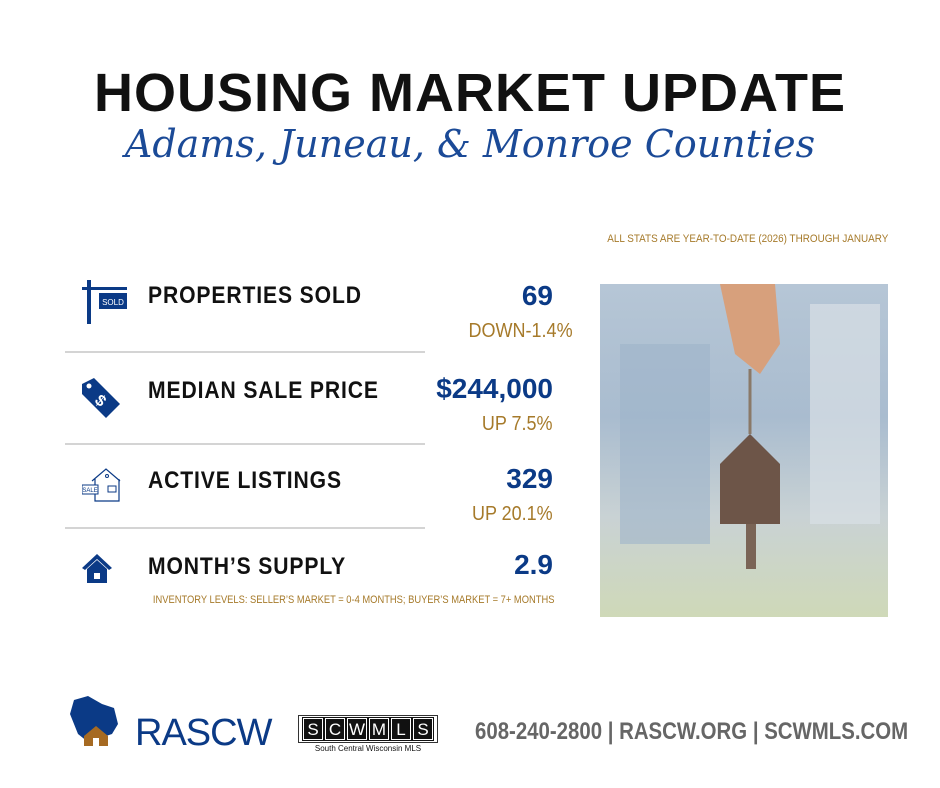  I want to click on stat-label-median-sale-price: MEDIAN SALE PRICE, so click(263, 390).